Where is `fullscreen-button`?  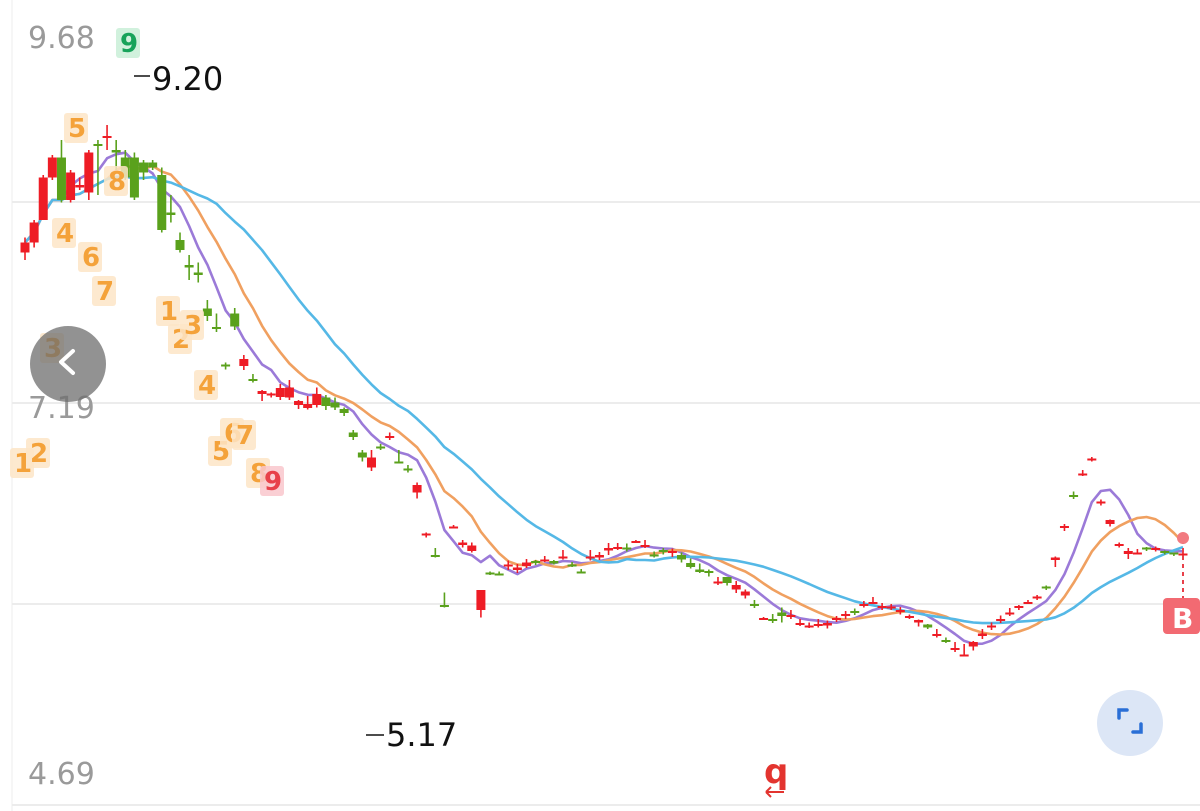 fullscreen-button is located at coordinates (1130, 723).